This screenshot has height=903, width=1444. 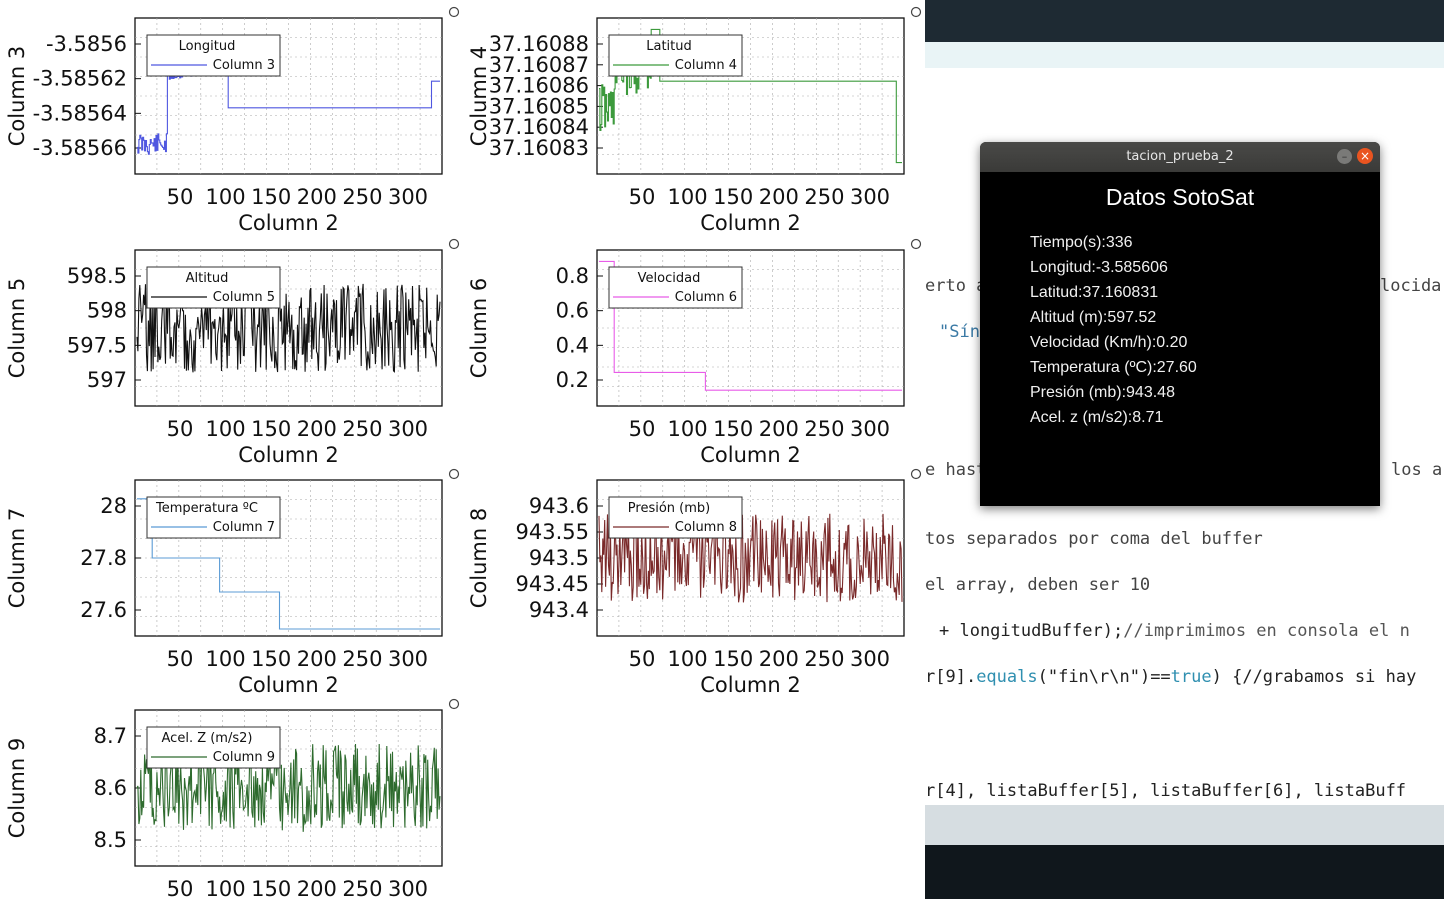 I want to click on readout-presion: Presión (mb):943.48, so click(x=1102, y=392).